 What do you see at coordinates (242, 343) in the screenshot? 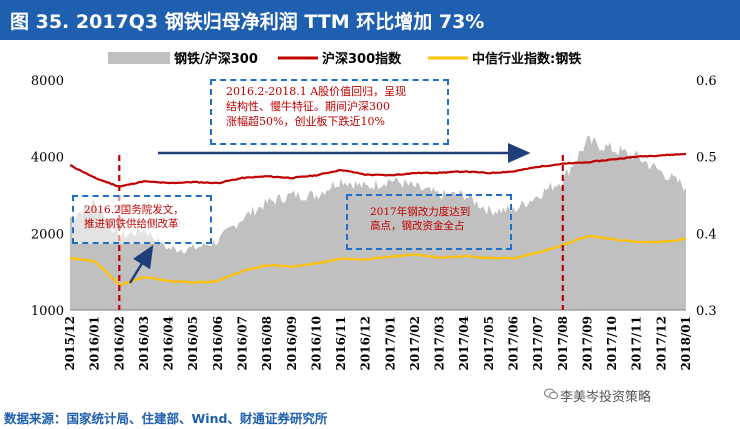
I see `x-tick-label: 2016/07` at bounding box center [242, 343].